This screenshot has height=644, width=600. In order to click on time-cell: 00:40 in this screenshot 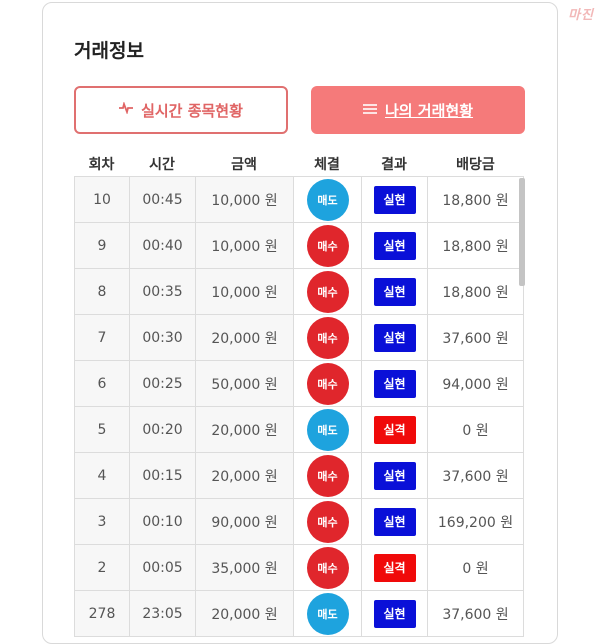, I will do `click(162, 245)`.